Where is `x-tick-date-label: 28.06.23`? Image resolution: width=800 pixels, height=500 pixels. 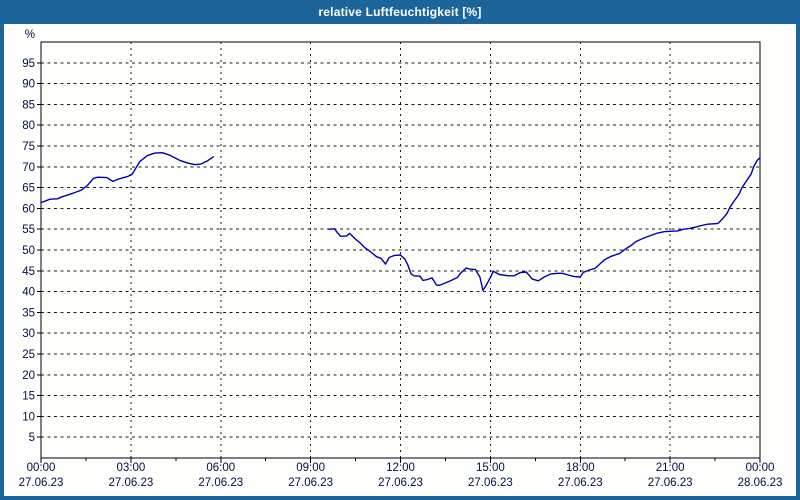
x-tick-date-label: 28.06.23 is located at coordinates (760, 483).